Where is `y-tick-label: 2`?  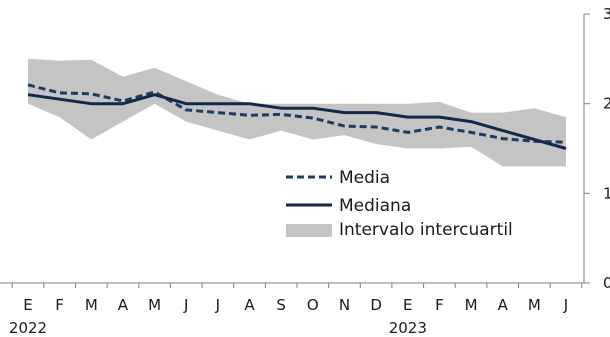 y-tick-label: 2 is located at coordinates (606, 104).